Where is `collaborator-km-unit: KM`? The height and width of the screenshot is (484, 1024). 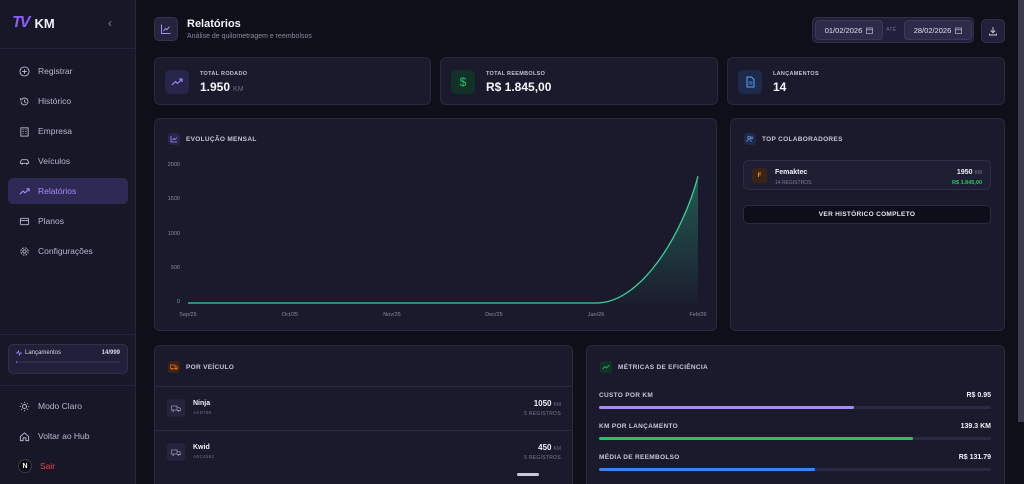 collaborator-km-unit: KM is located at coordinates (978, 173).